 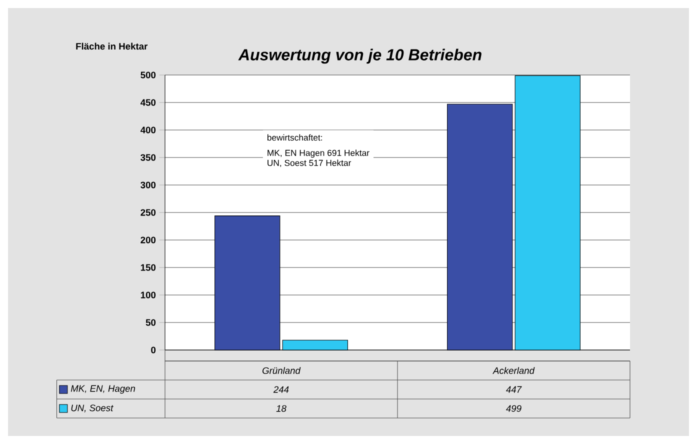 I want to click on y-tick-label: 50, so click(x=151, y=322).